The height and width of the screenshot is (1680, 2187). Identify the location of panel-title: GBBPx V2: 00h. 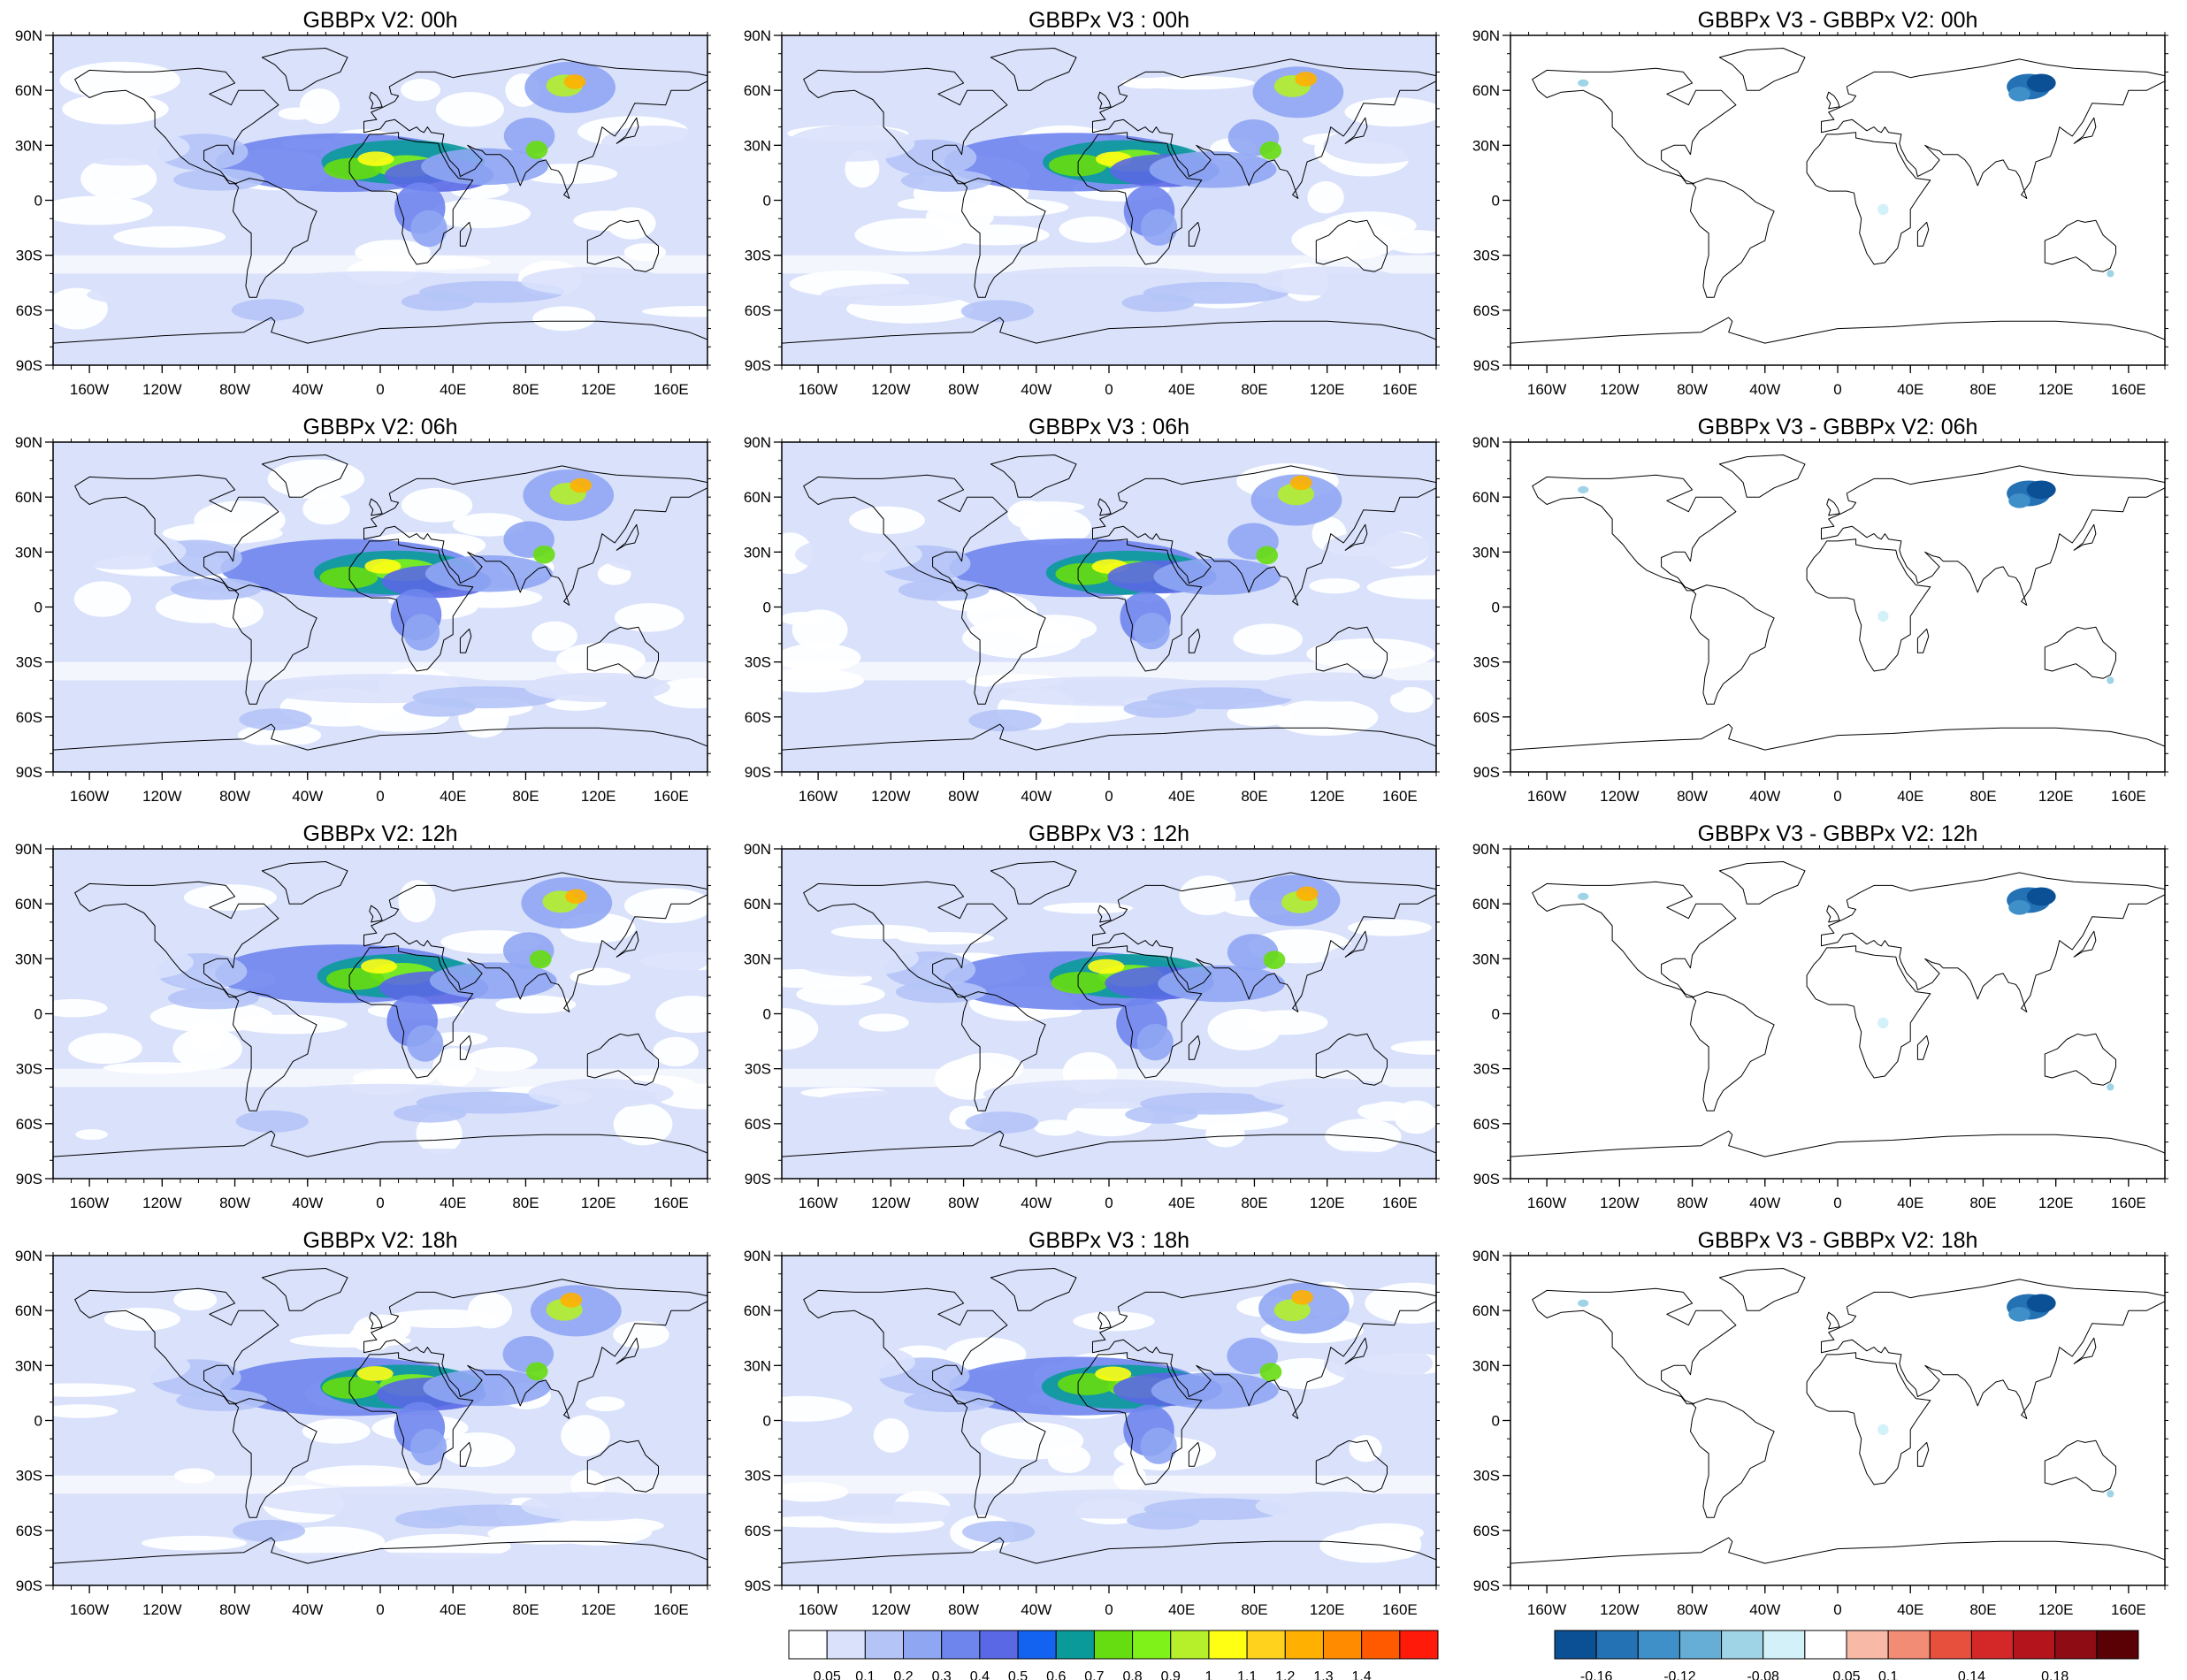
(380, 20).